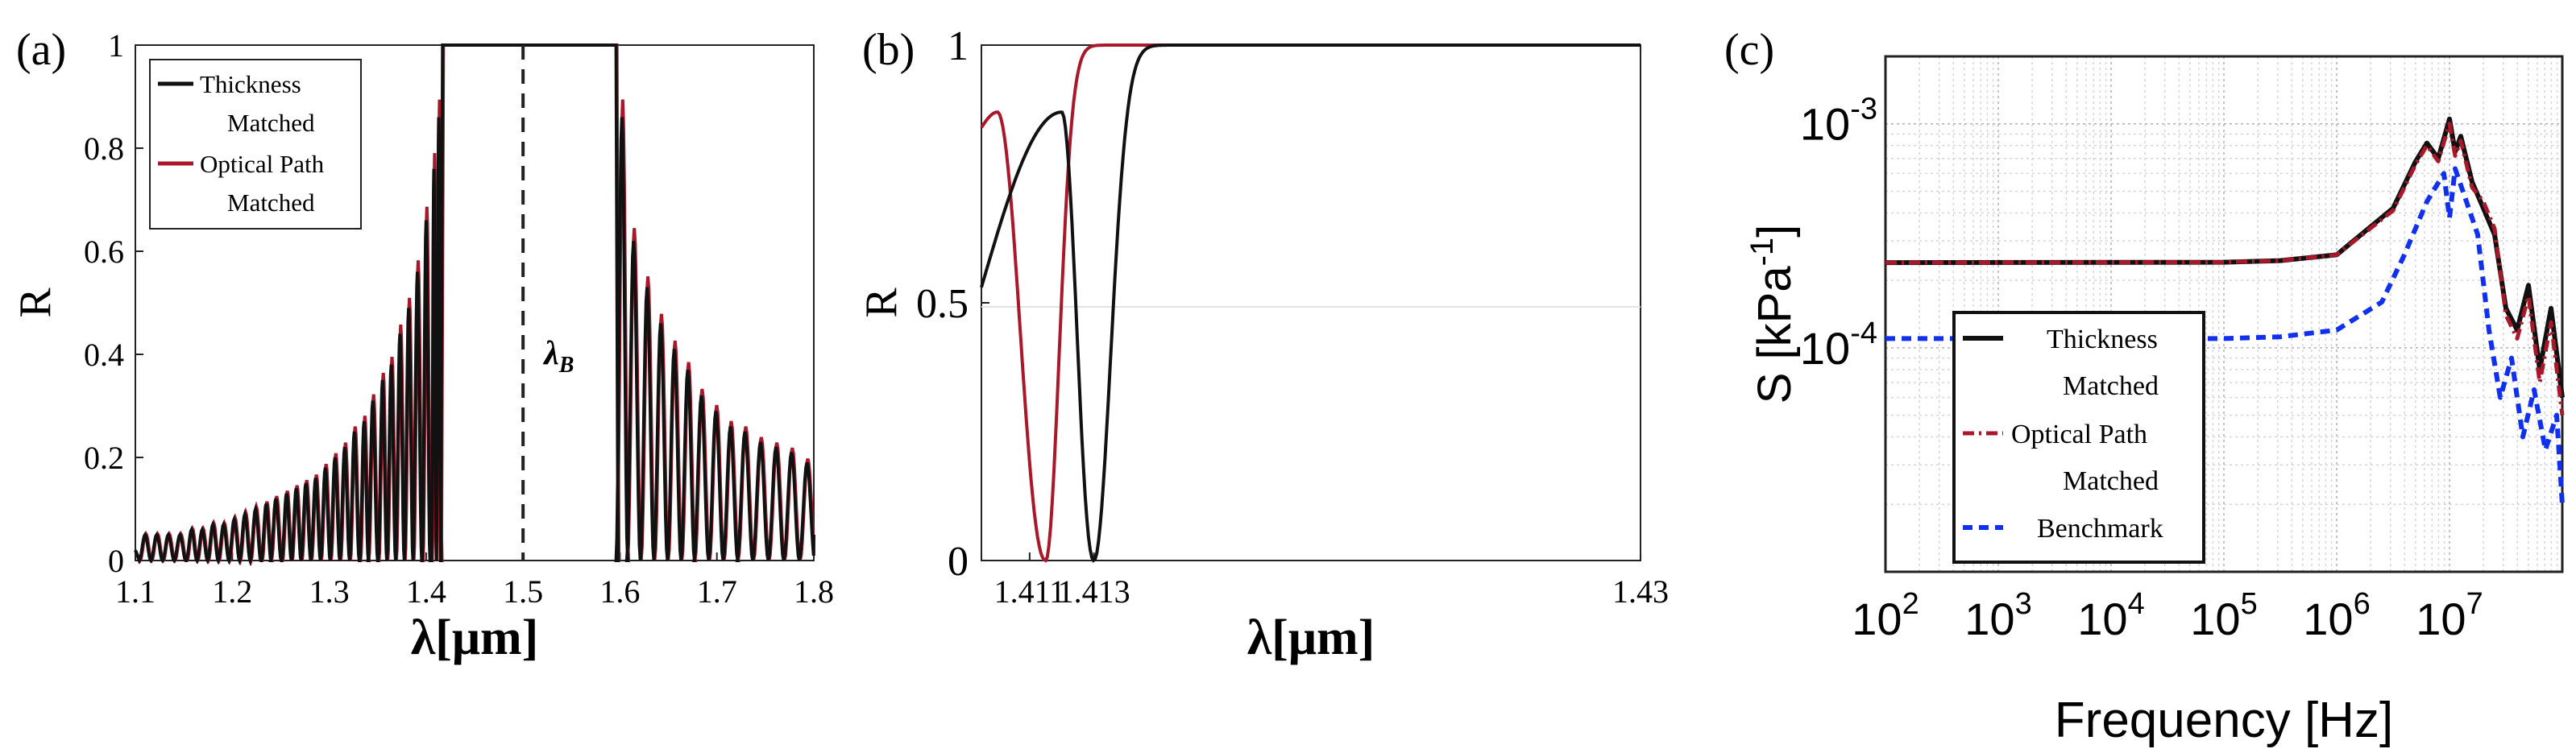 The height and width of the screenshot is (753, 2576). I want to click on panel-a-ytick-label: 0.8, so click(104, 148).